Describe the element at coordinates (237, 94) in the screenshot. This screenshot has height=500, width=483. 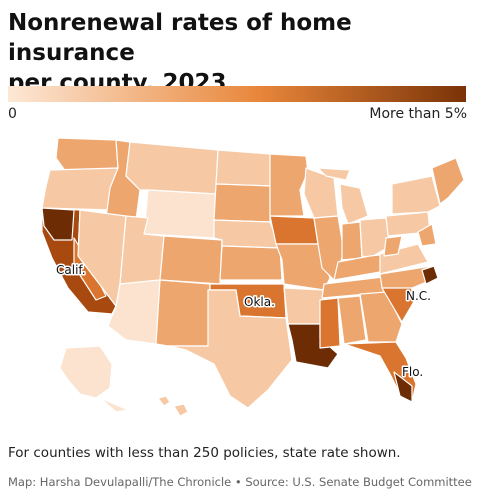
I see `legend-color-scale` at that location.